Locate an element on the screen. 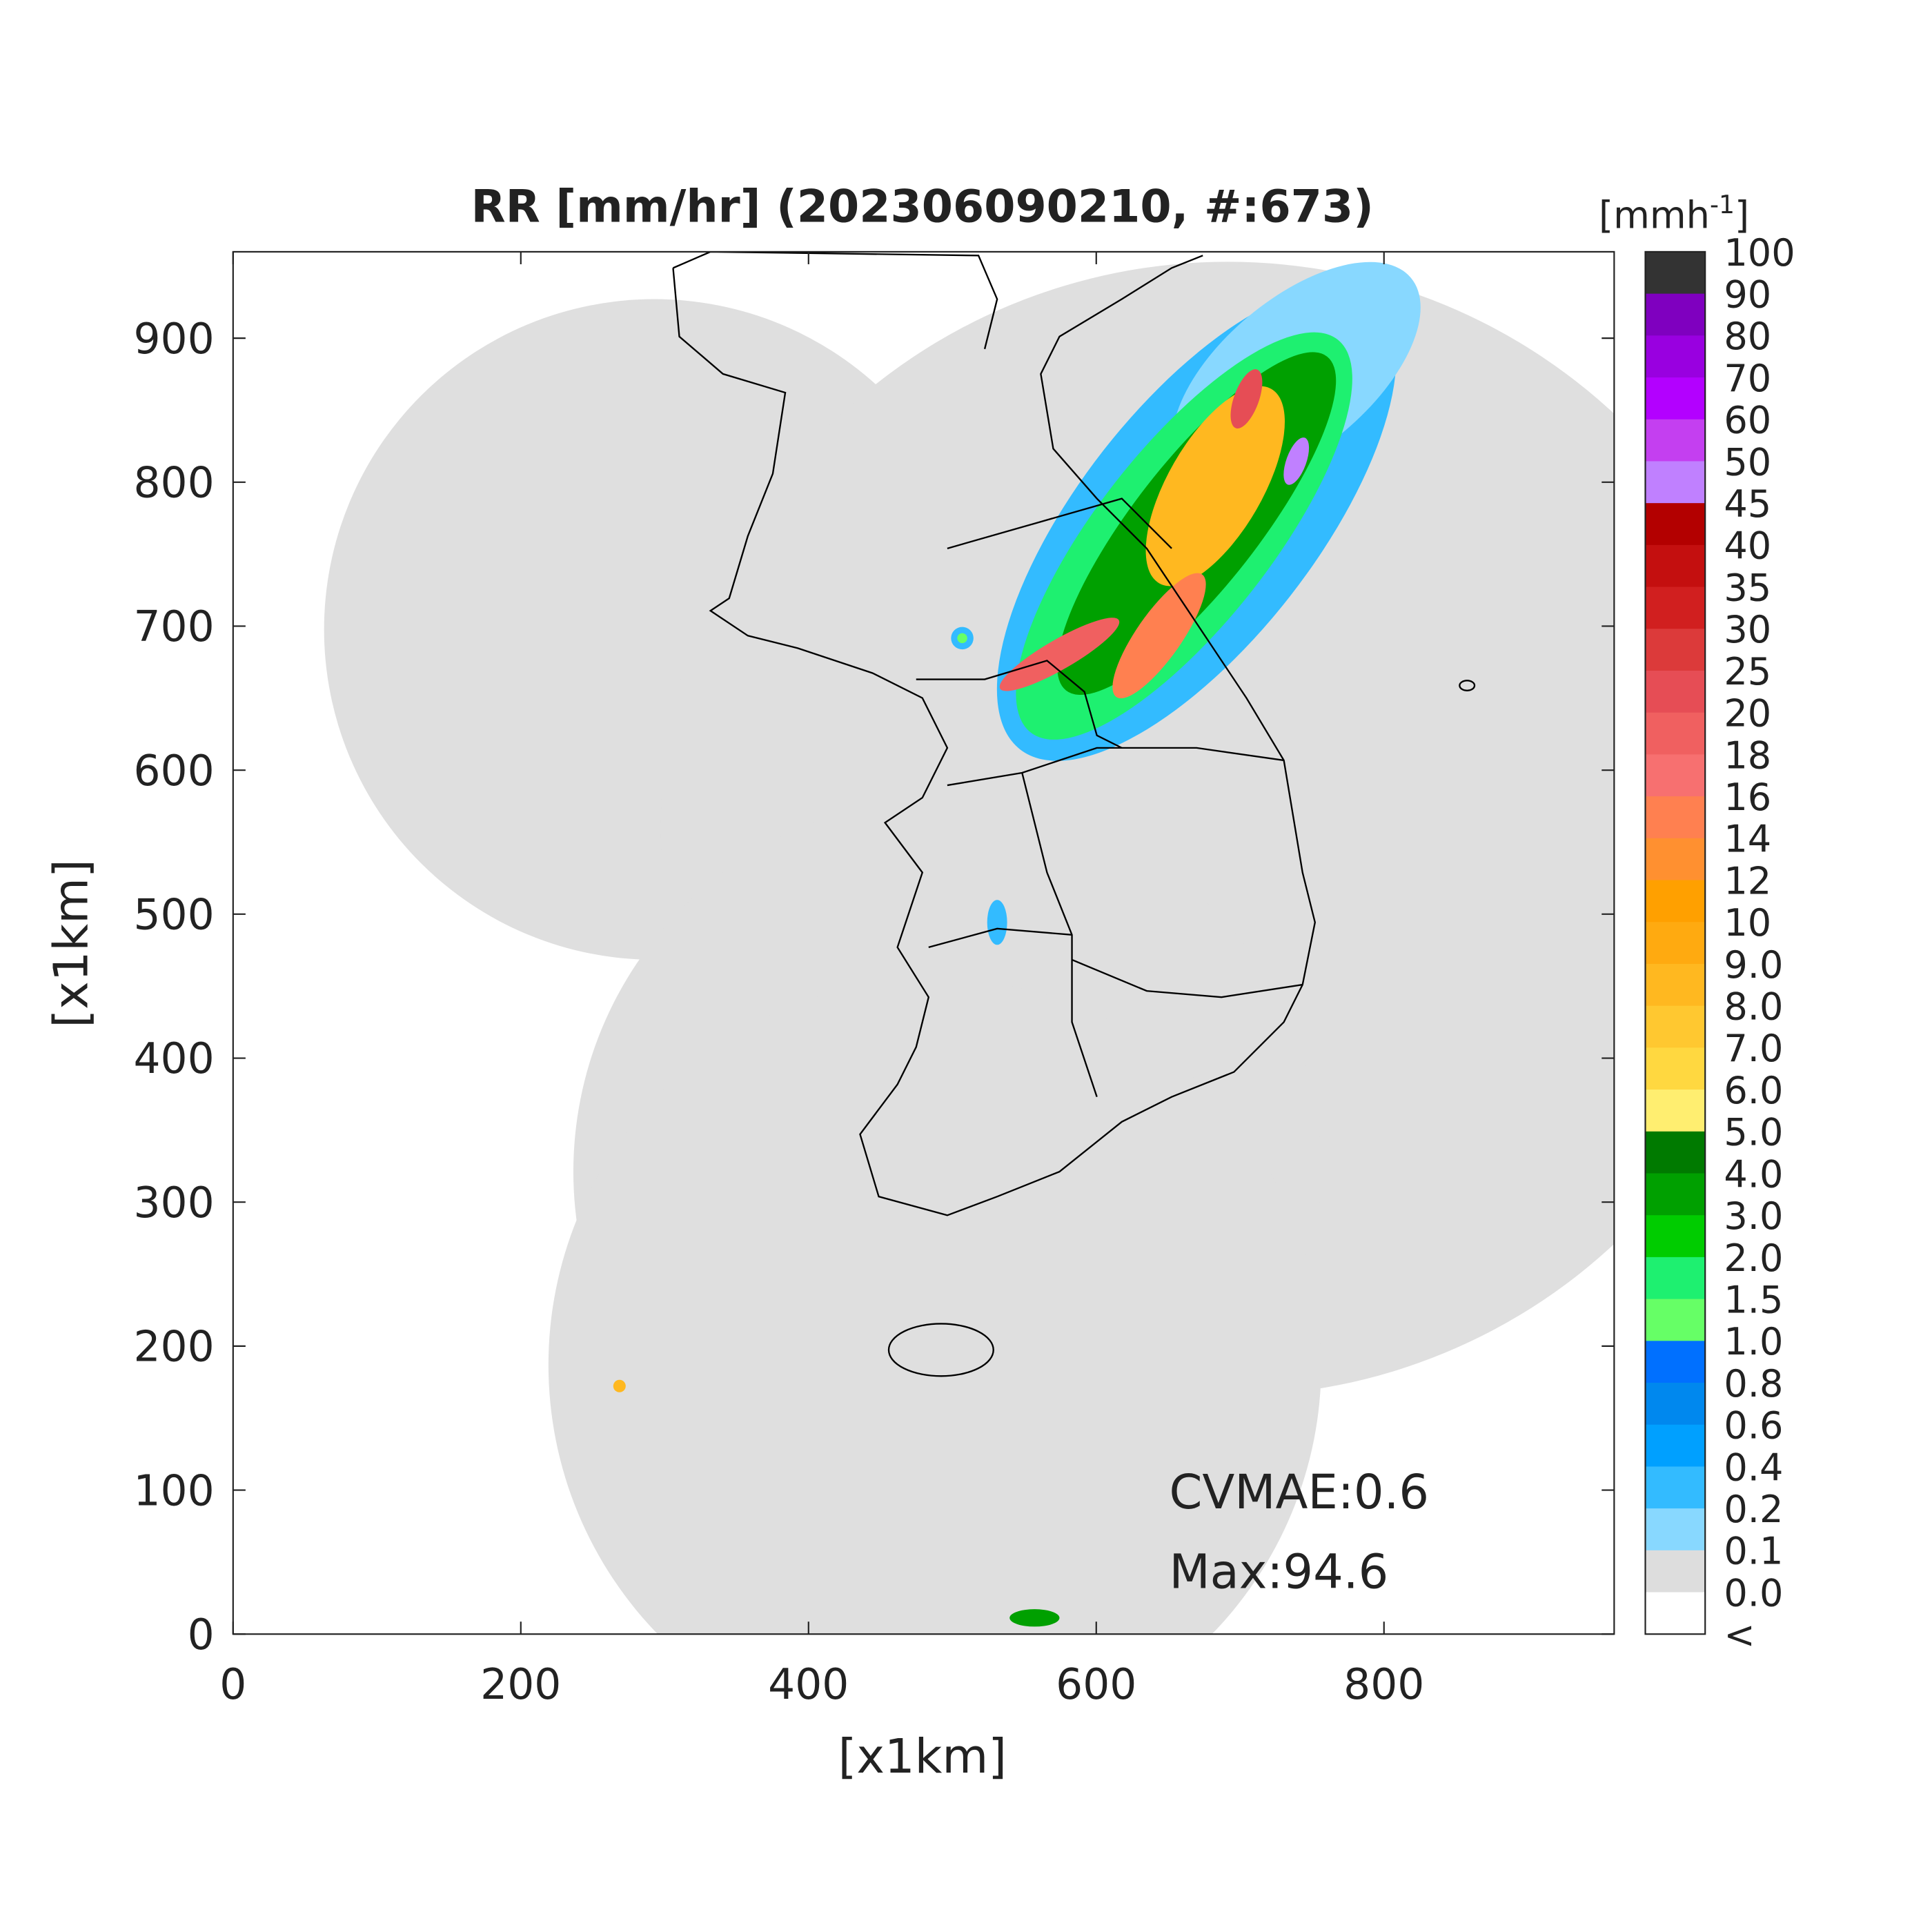 The image size is (1932, 1932). x-tick-label: 0 is located at coordinates (232, 1684).